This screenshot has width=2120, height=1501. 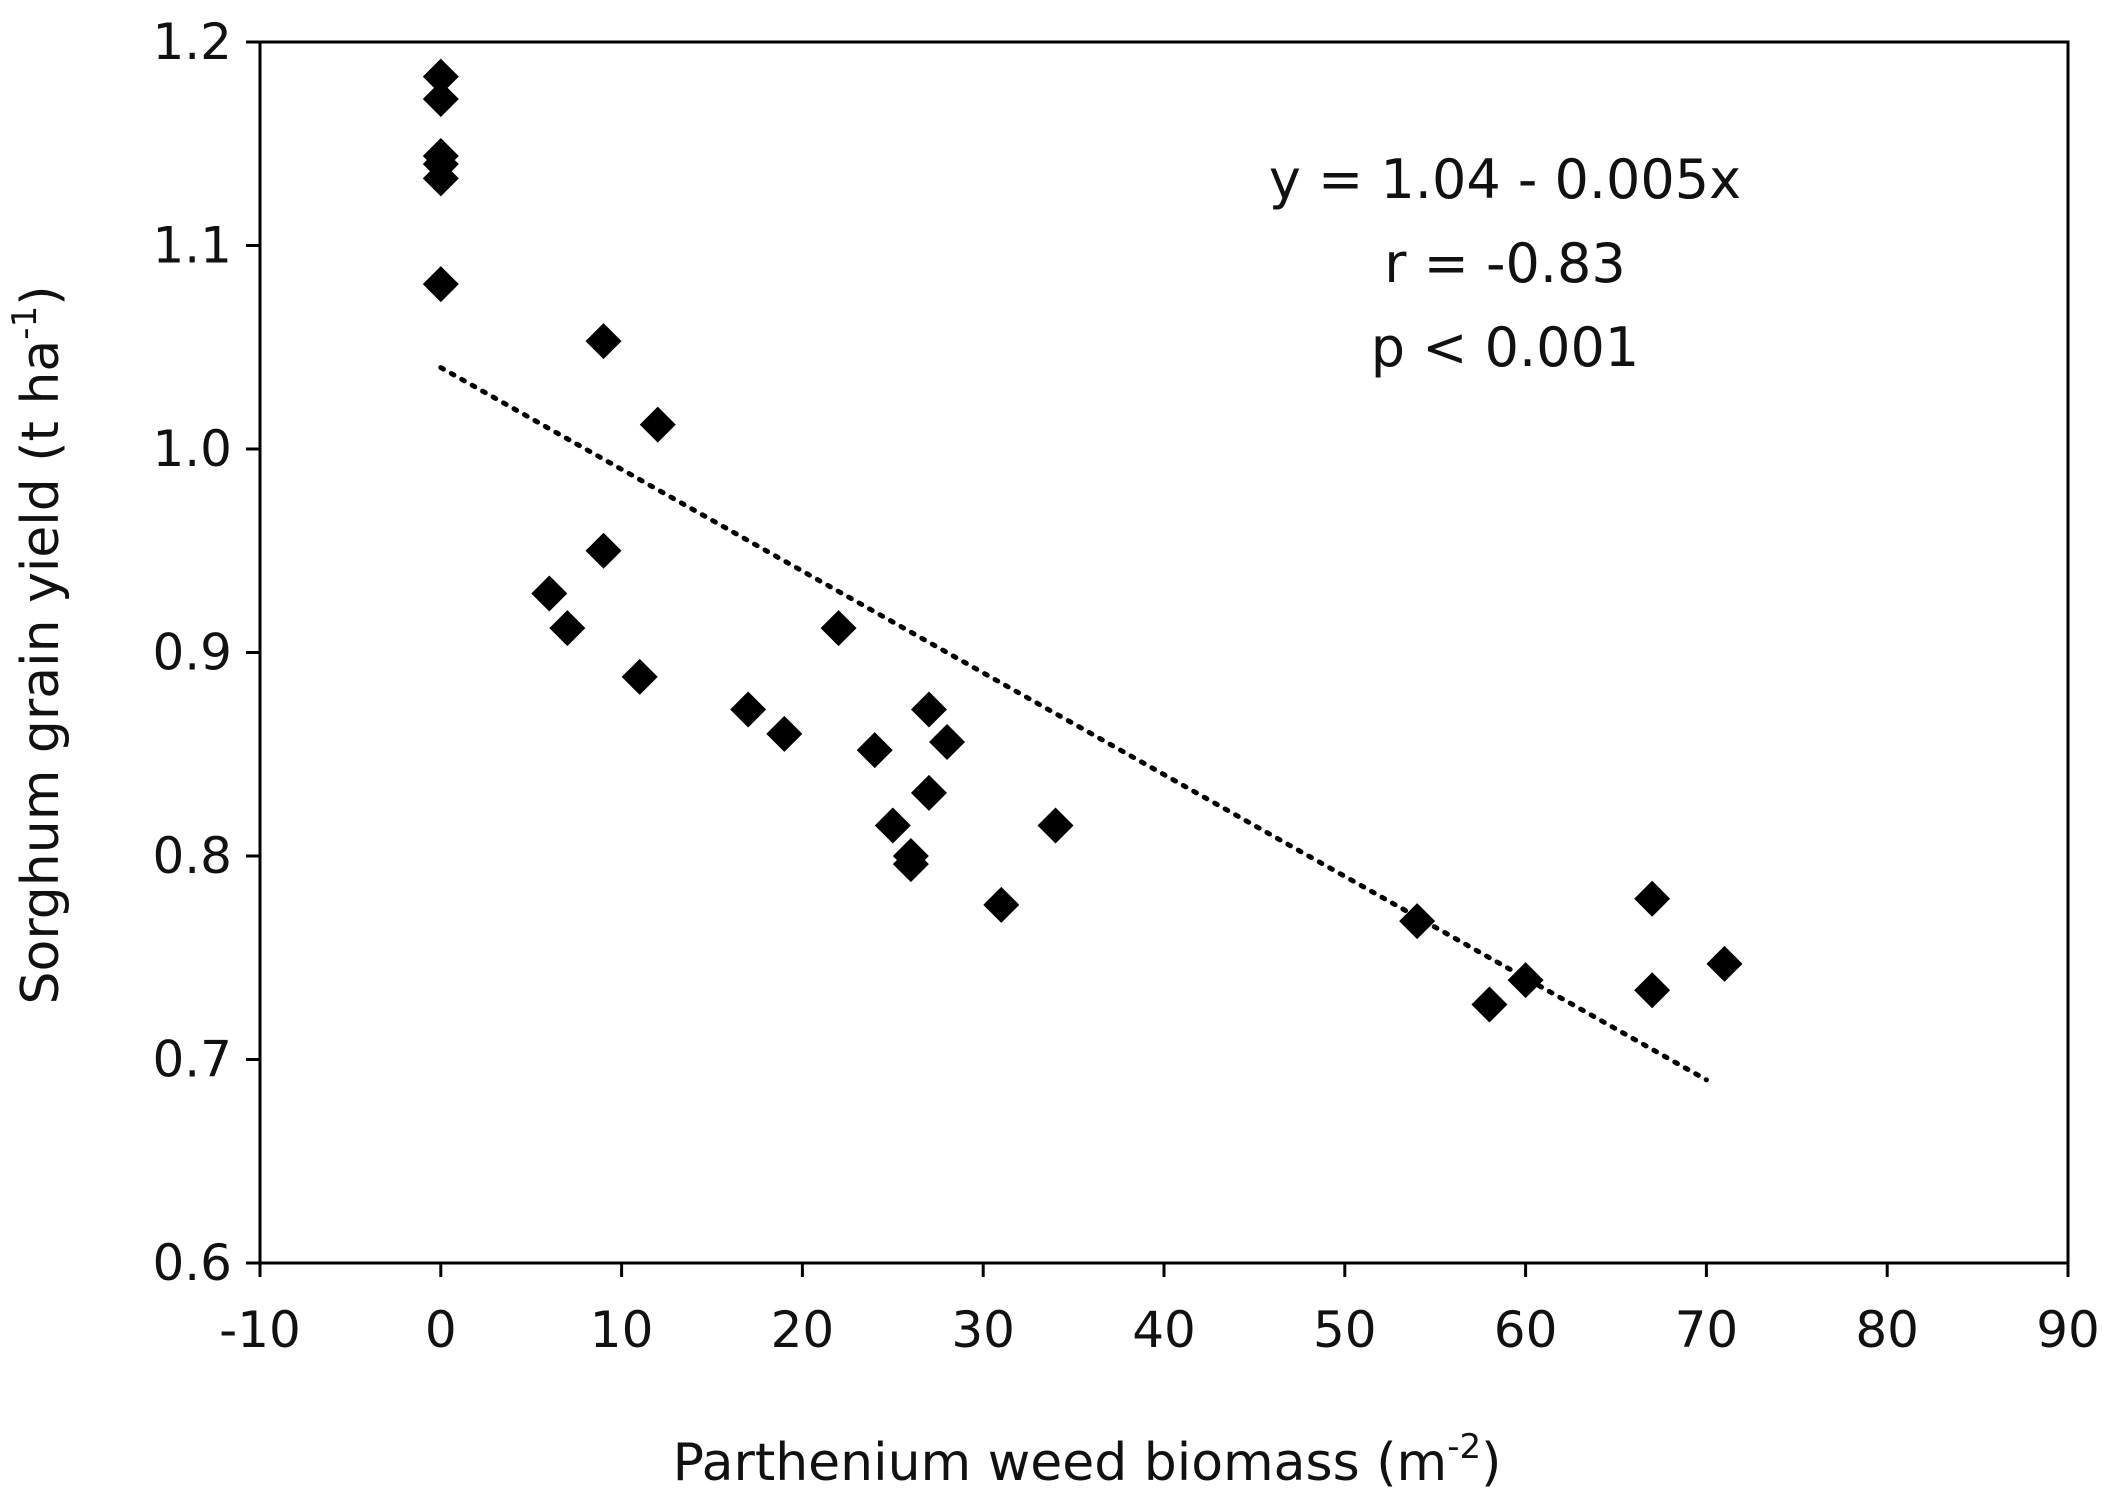 What do you see at coordinates (192, 653) in the screenshot?
I see `y-tick-label-3: 0.9` at bounding box center [192, 653].